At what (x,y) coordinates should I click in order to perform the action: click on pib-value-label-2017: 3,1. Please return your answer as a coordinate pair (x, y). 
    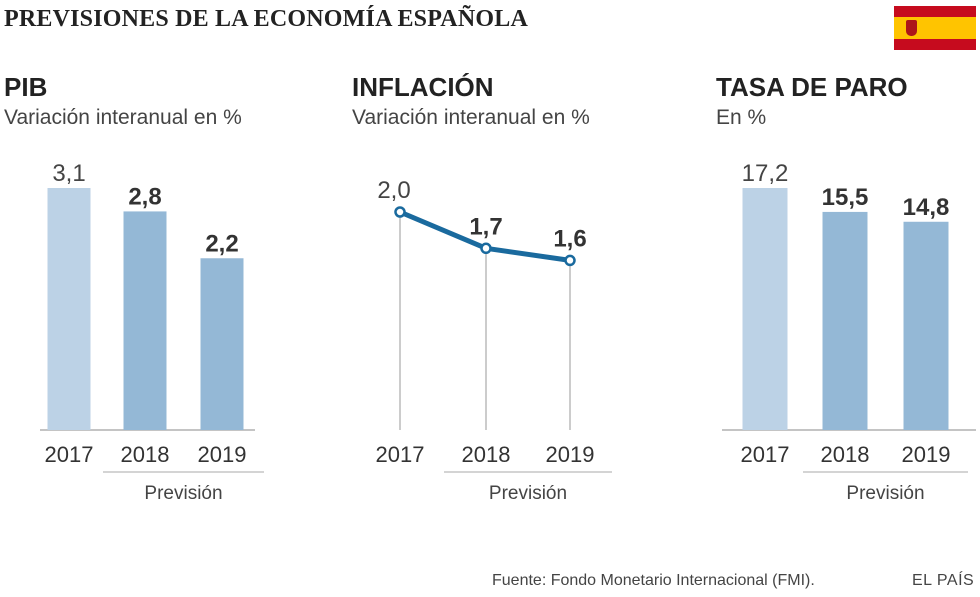
    Looking at the image, I should click on (68, 173).